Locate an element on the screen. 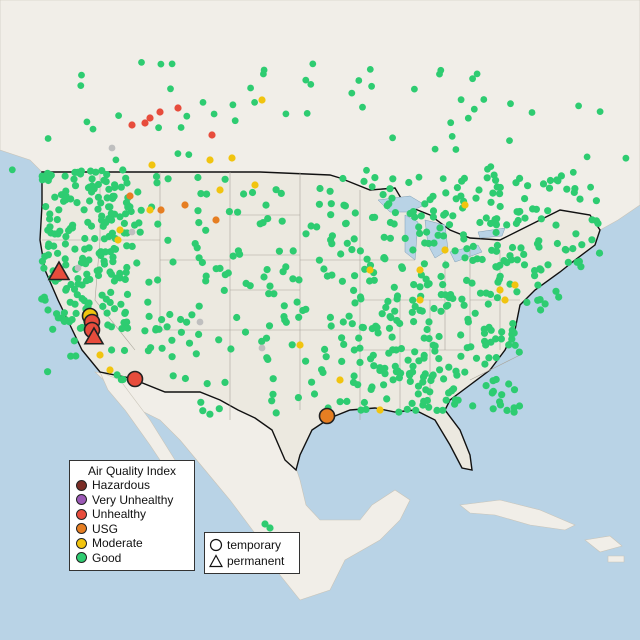  puerto-rico-island is located at coordinates (616, 559).